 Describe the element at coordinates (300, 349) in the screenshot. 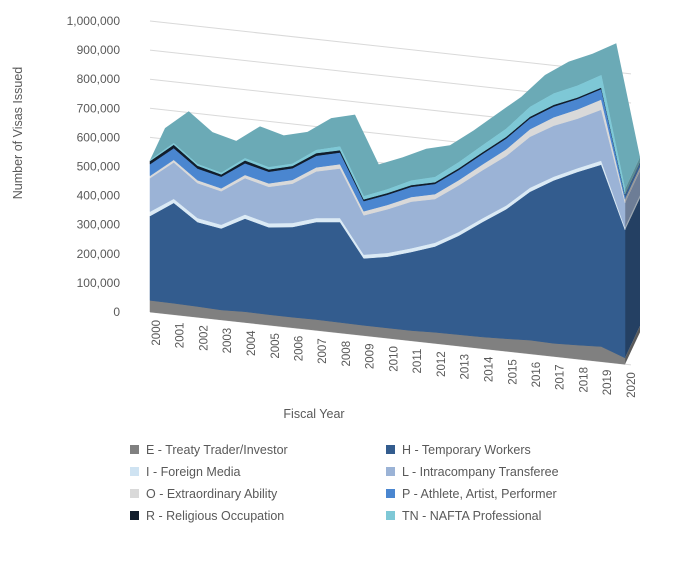

I see `x-tick-label: 2006` at that location.